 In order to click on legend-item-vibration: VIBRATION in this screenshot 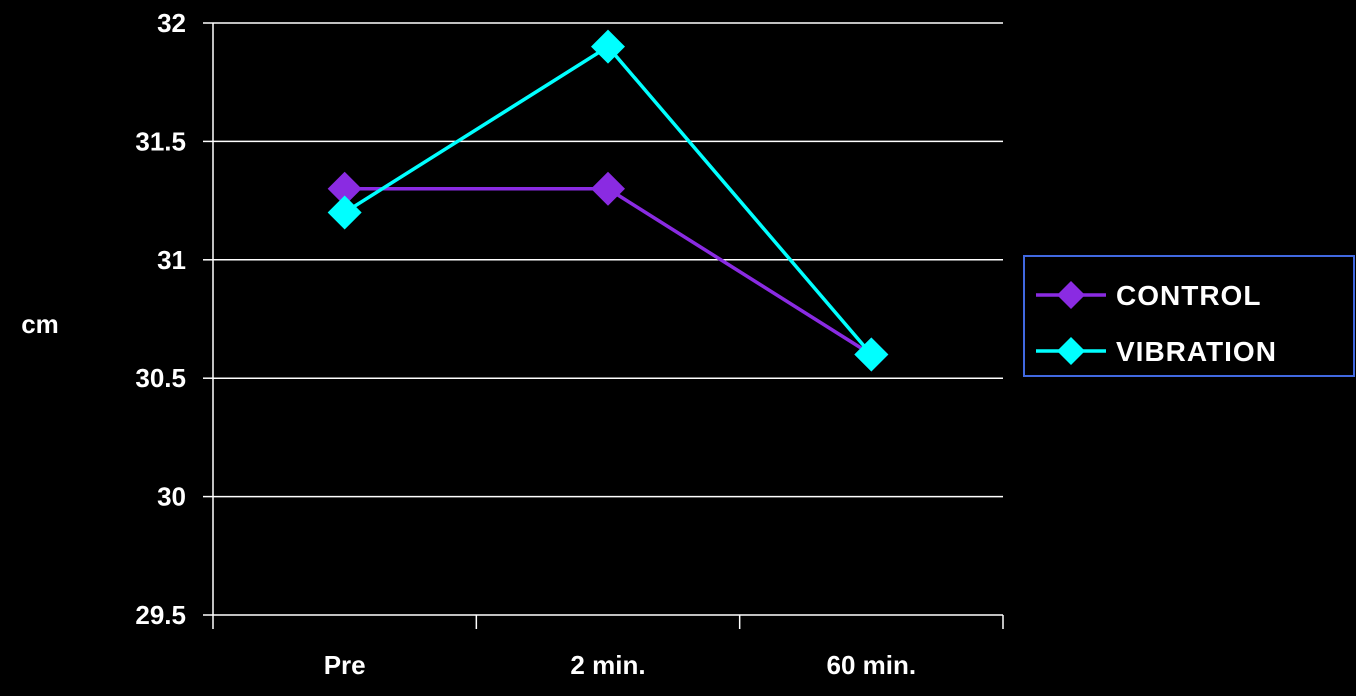, I will do `click(1156, 351)`.